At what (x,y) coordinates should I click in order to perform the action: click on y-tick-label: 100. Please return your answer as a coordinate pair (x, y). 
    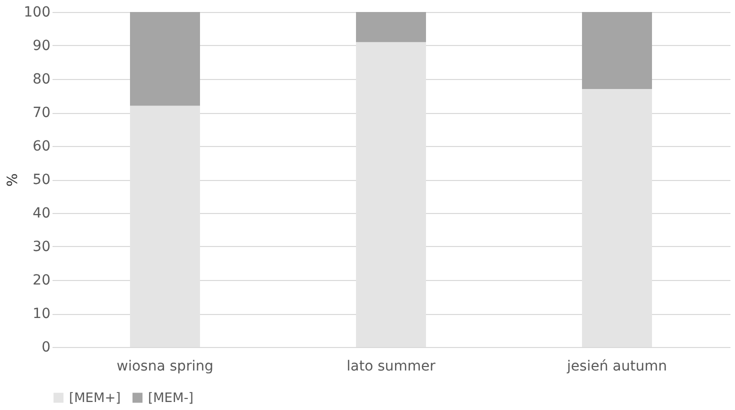
    Looking at the image, I should click on (37, 12).